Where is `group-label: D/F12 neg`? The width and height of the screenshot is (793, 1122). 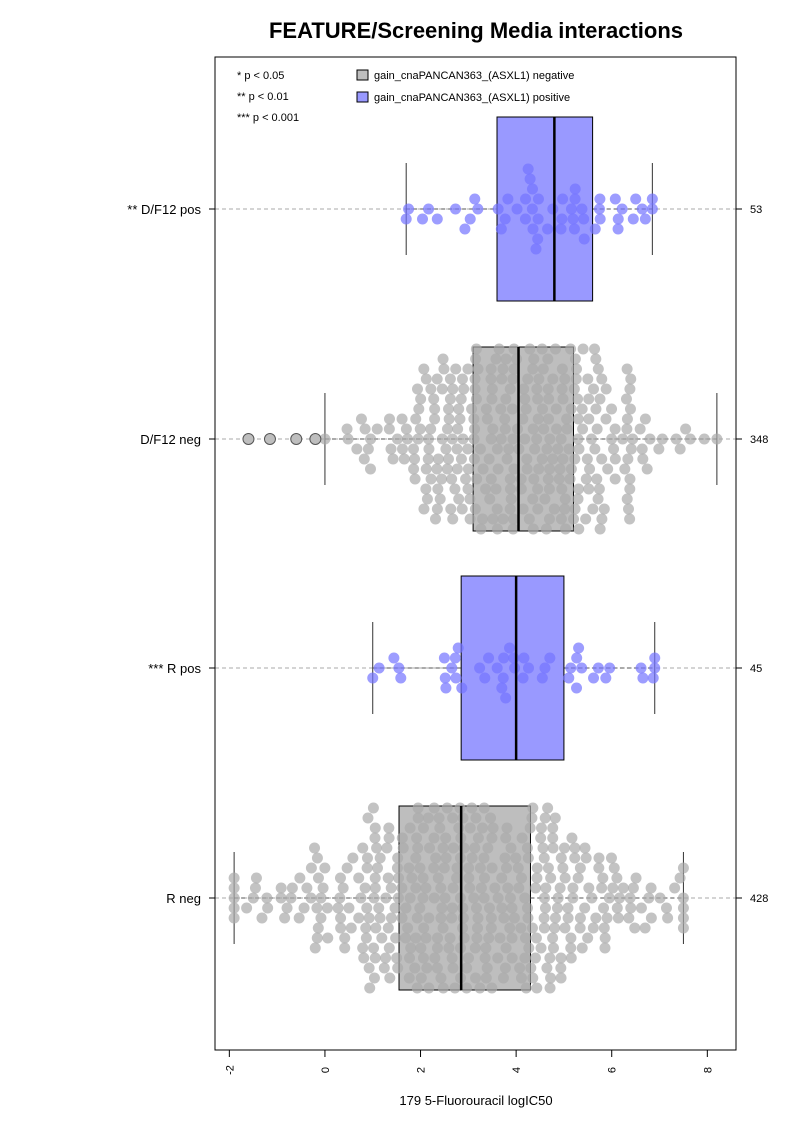
group-label: D/F12 neg is located at coordinates (170, 439).